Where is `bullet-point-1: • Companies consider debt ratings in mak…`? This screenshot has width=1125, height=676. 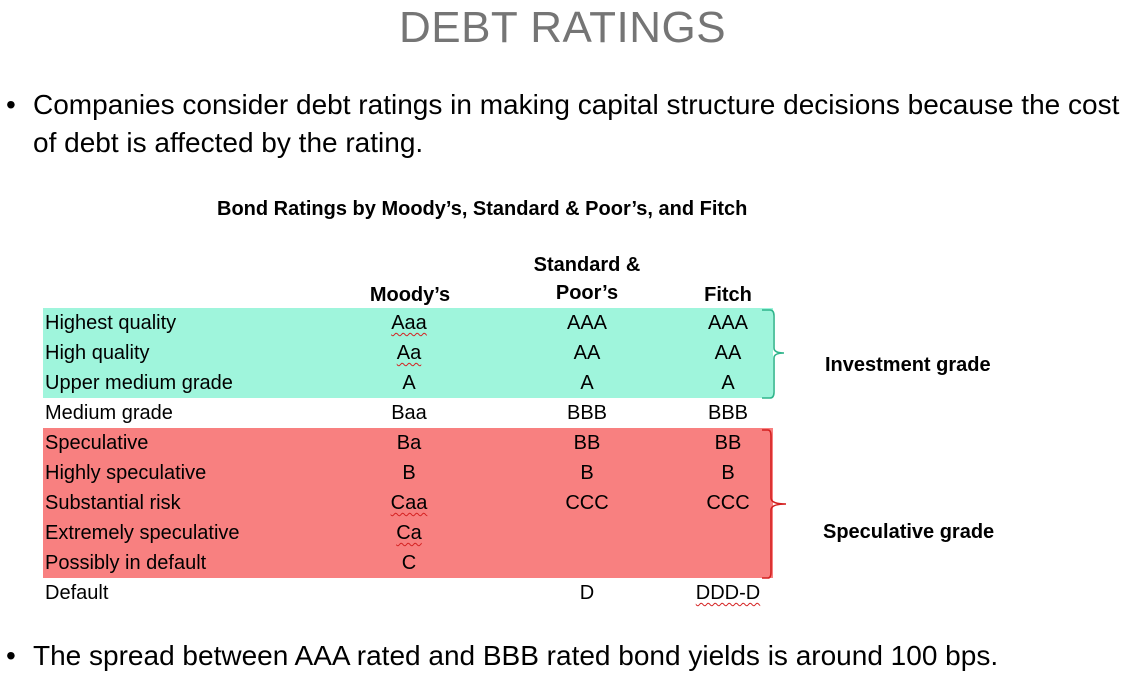
bullet-point-1: • Companies consider debt ratings in mak… is located at coordinates (563, 126).